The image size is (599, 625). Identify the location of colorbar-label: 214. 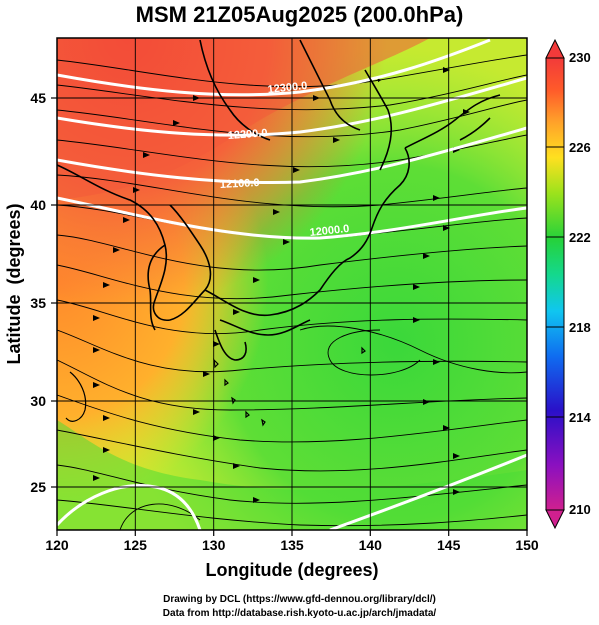
(580, 417).